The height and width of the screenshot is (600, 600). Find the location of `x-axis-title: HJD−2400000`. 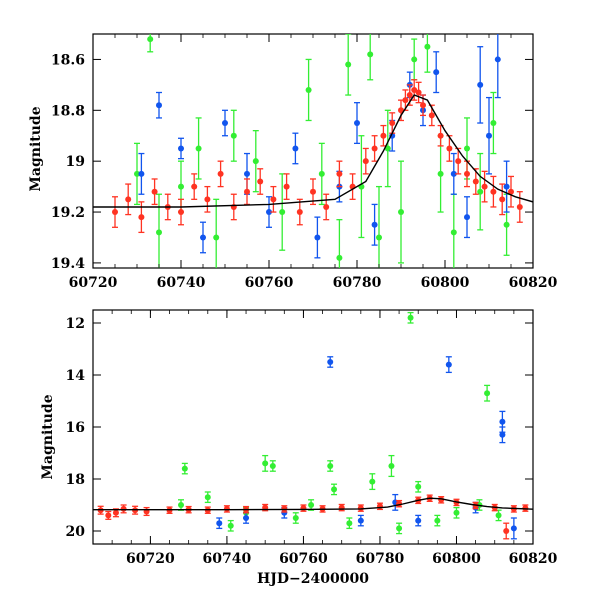

x-axis-title: HJD−2400000 is located at coordinates (313, 579).